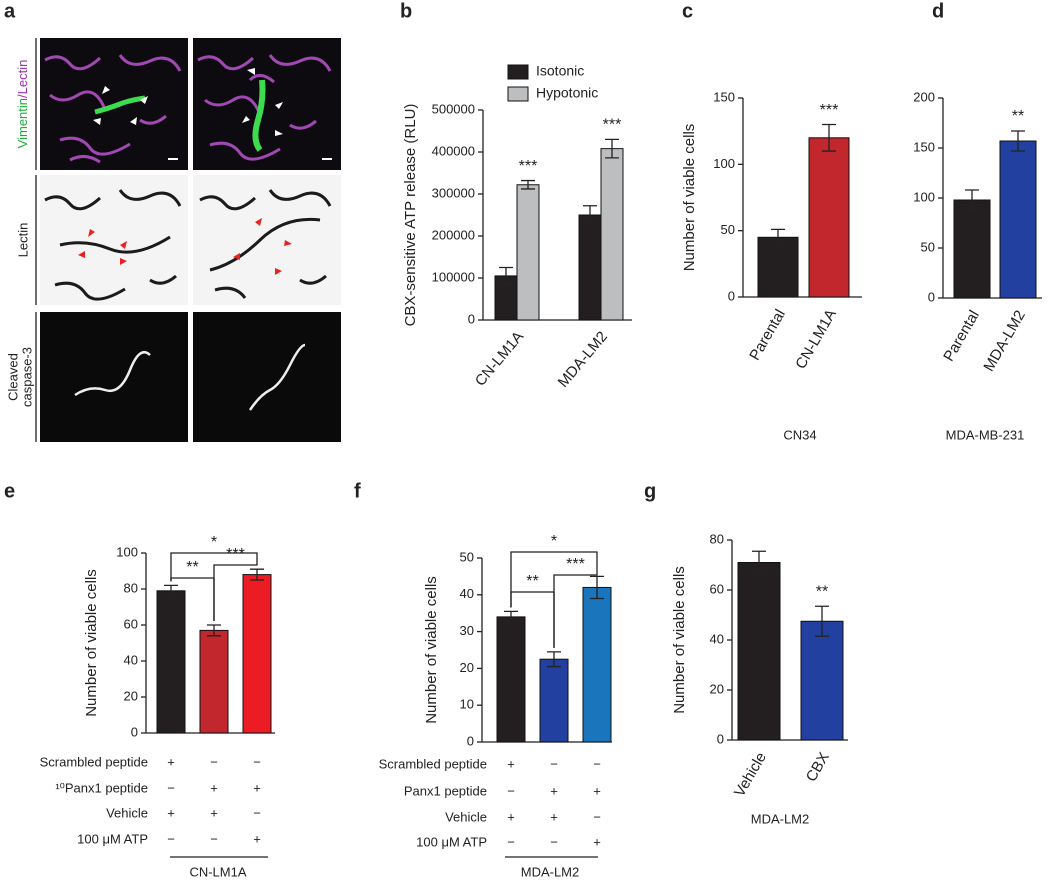 Image resolution: width=1050 pixels, height=880 pixels. What do you see at coordinates (22, 123) in the screenshot?
I see `row-label-part: Vimentin` at bounding box center [22, 123].